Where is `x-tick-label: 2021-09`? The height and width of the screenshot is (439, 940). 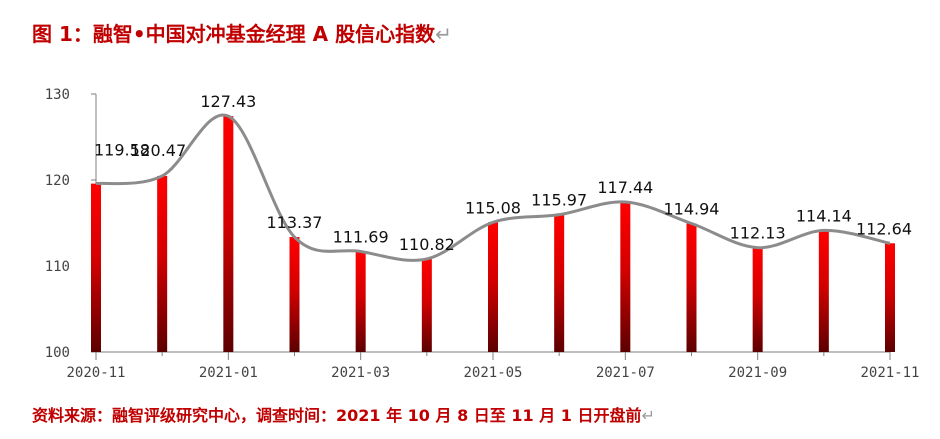 x-tick-label: 2021-09 is located at coordinates (757, 373).